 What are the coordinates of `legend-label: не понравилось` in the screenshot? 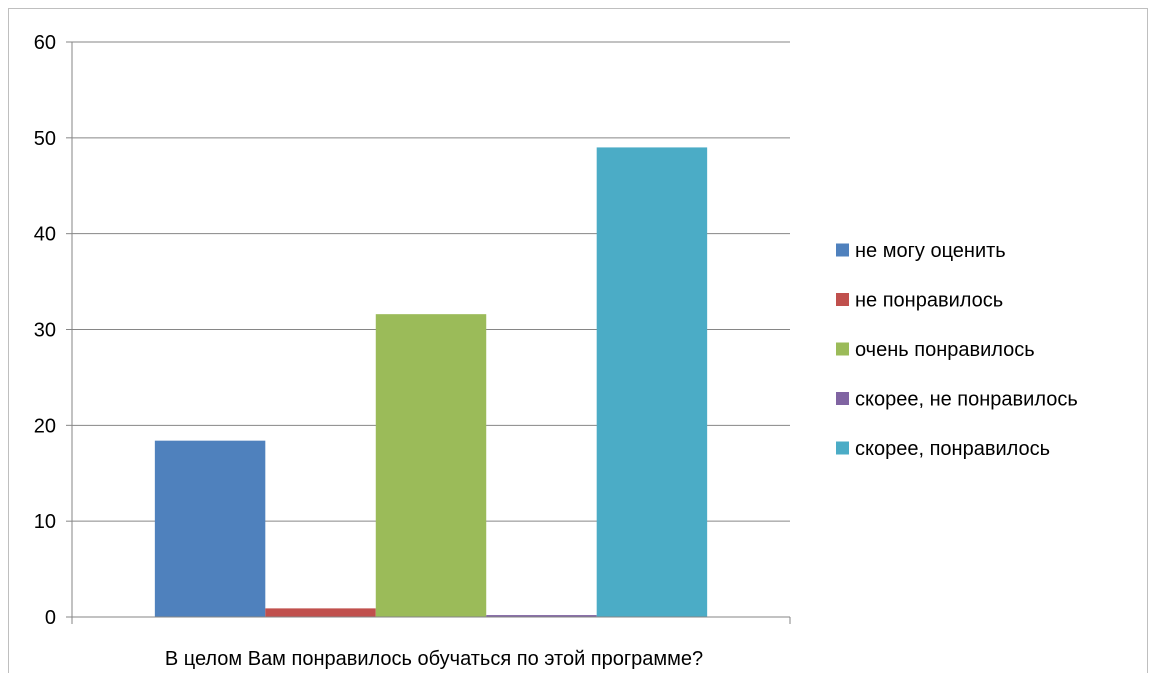 It's located at (929, 301).